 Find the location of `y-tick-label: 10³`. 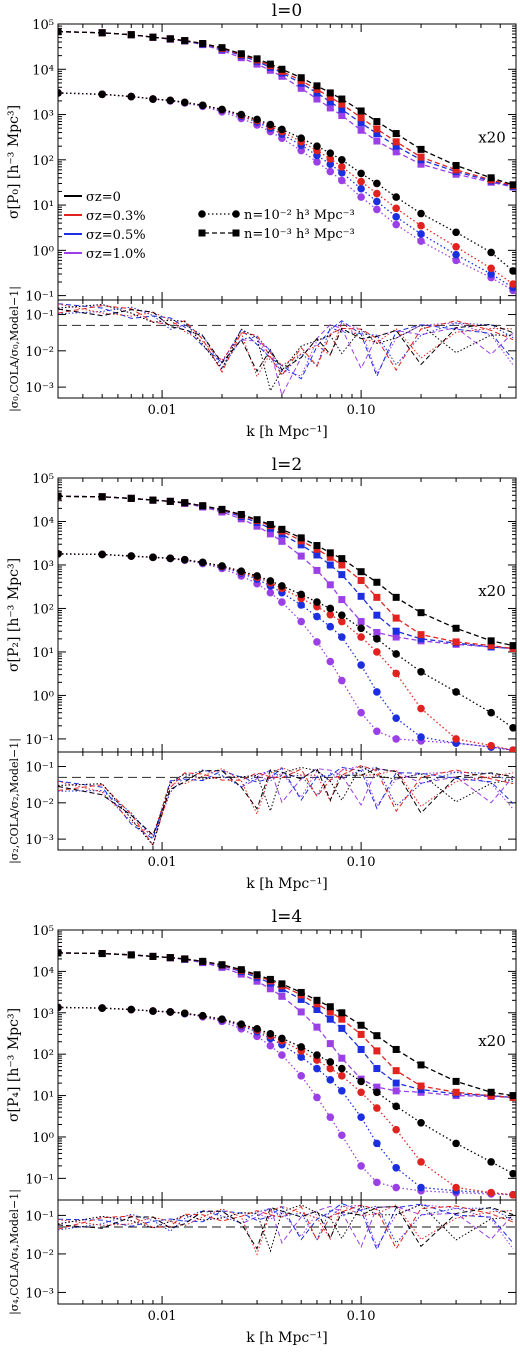

y-tick-label: 10³ is located at coordinates (43, 1014).